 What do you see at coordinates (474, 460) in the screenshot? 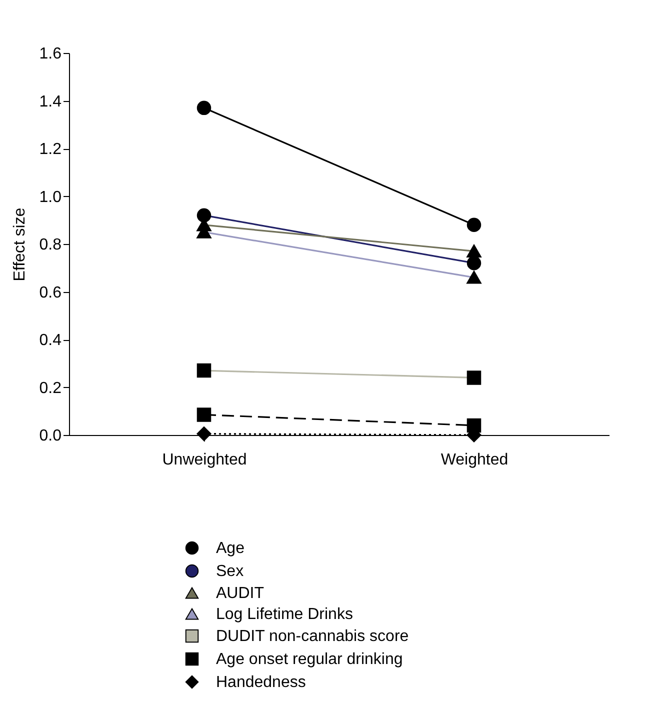
I see `x-tick-label: Weighted` at bounding box center [474, 460].